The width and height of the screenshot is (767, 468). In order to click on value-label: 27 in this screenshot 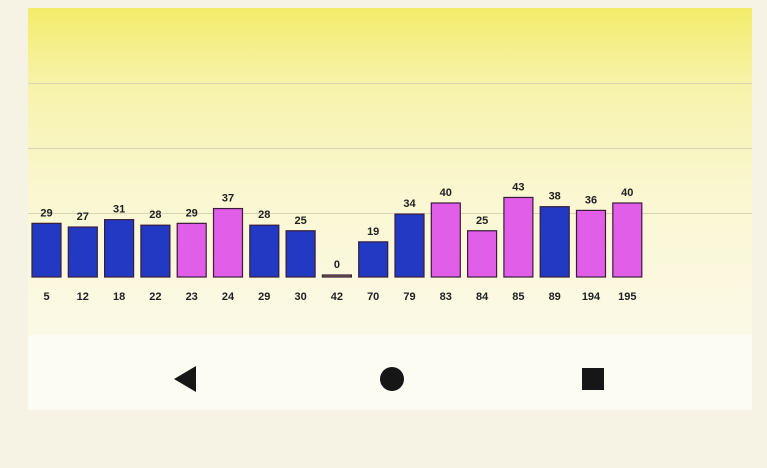, I will do `click(83, 217)`.